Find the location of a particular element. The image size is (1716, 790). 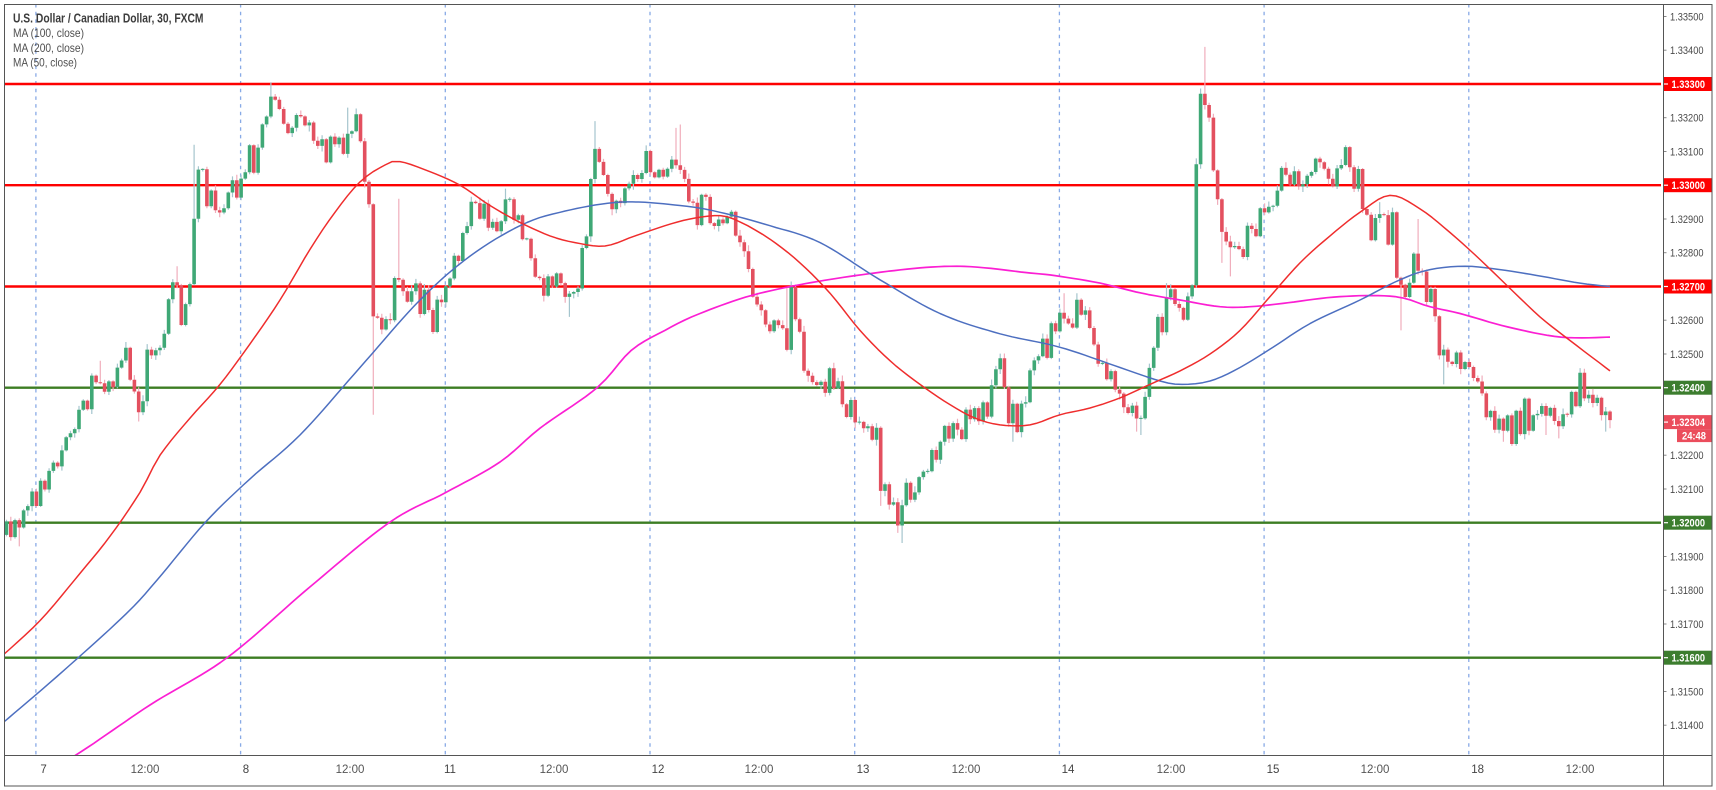

svg-text: 7 is located at coordinates (43, 770).